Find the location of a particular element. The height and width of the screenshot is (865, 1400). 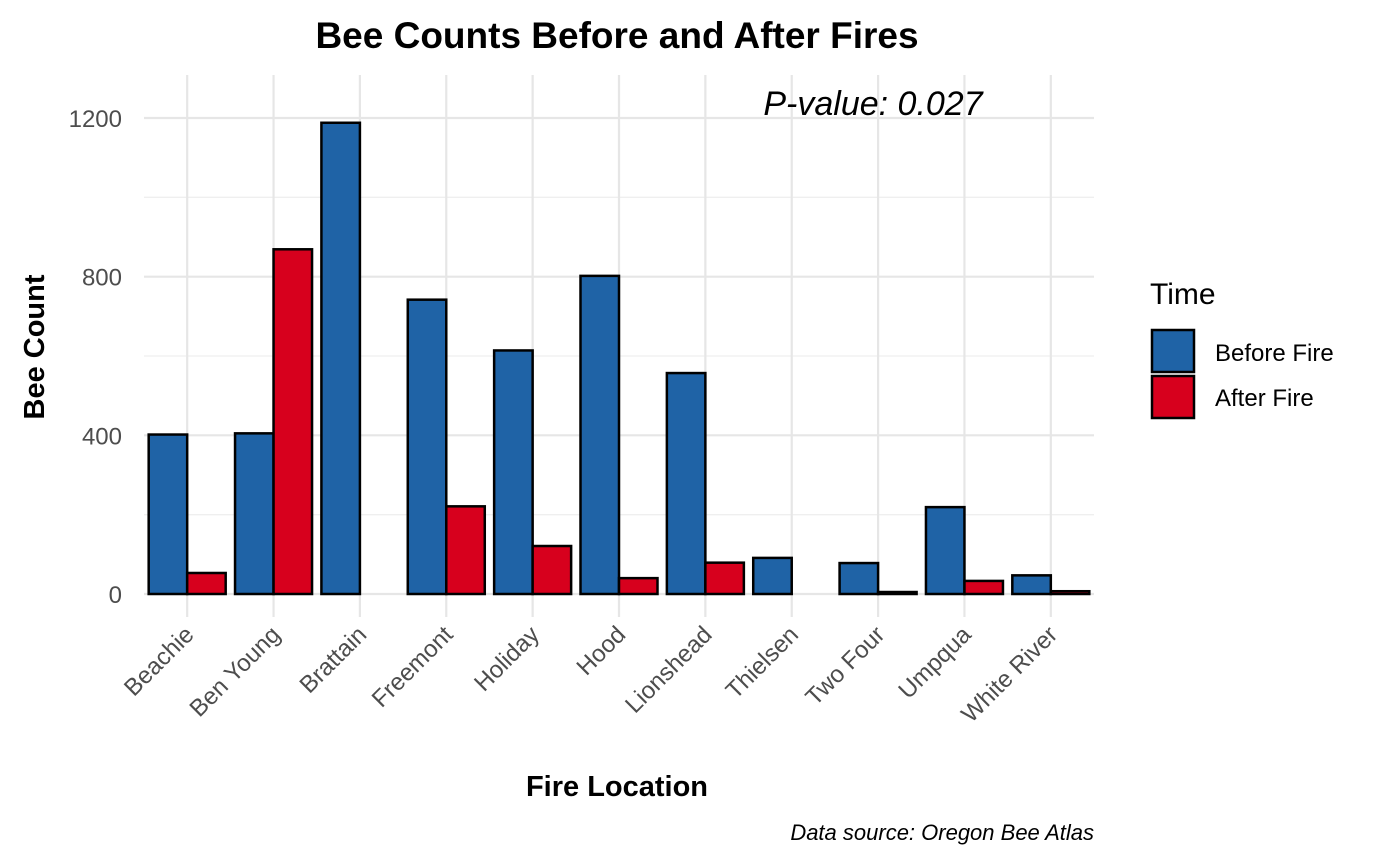

y-axis-title: Bee Count is located at coordinates (35, 346).